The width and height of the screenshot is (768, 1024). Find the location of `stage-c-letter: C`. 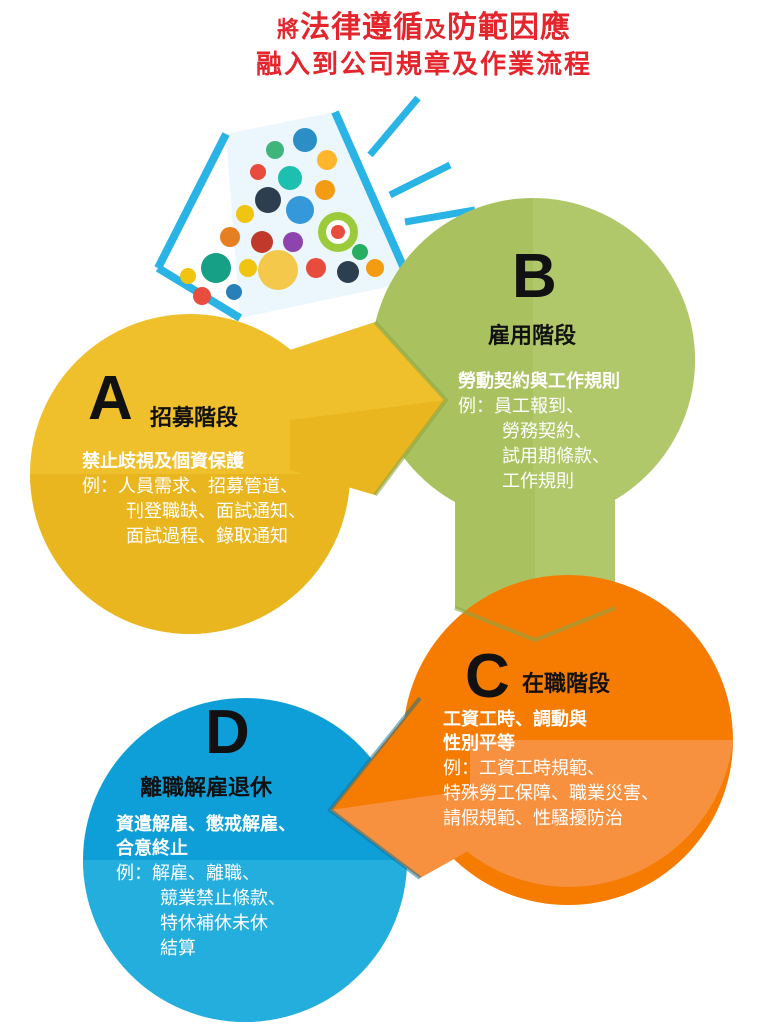

stage-c-letter: C is located at coordinates (487, 676).